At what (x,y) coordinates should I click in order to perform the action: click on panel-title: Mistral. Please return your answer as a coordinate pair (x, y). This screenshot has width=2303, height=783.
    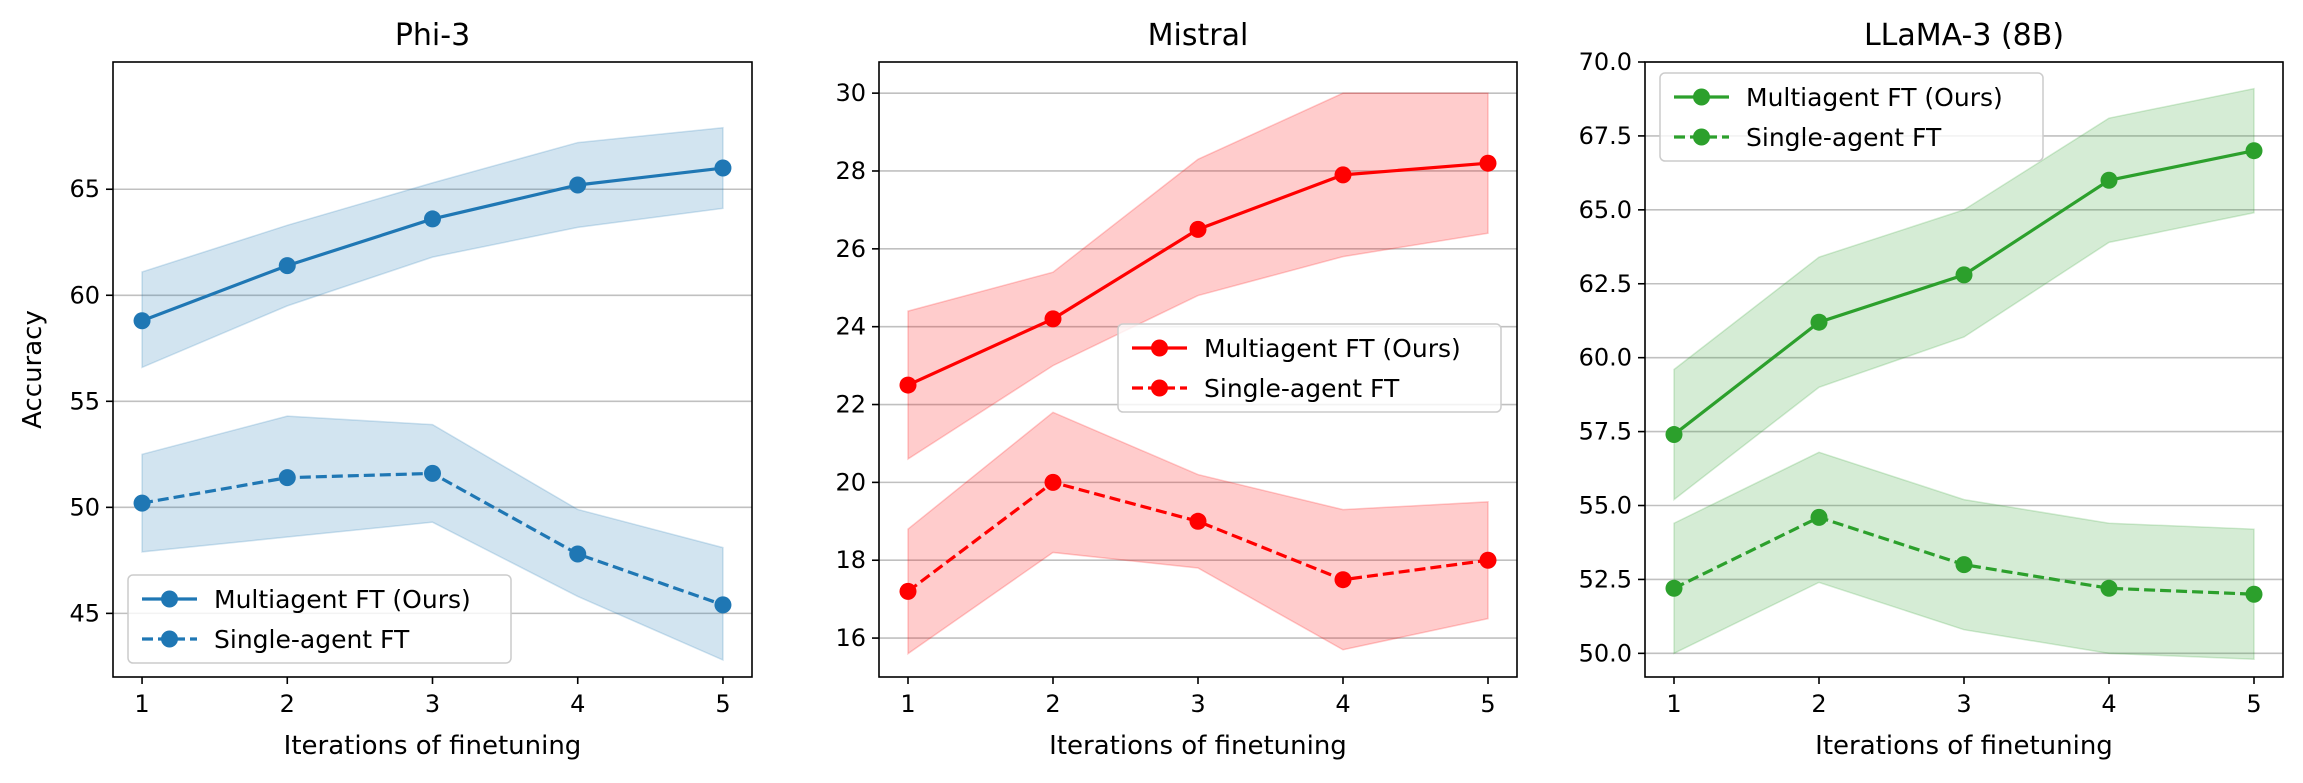
    Looking at the image, I should click on (1198, 35).